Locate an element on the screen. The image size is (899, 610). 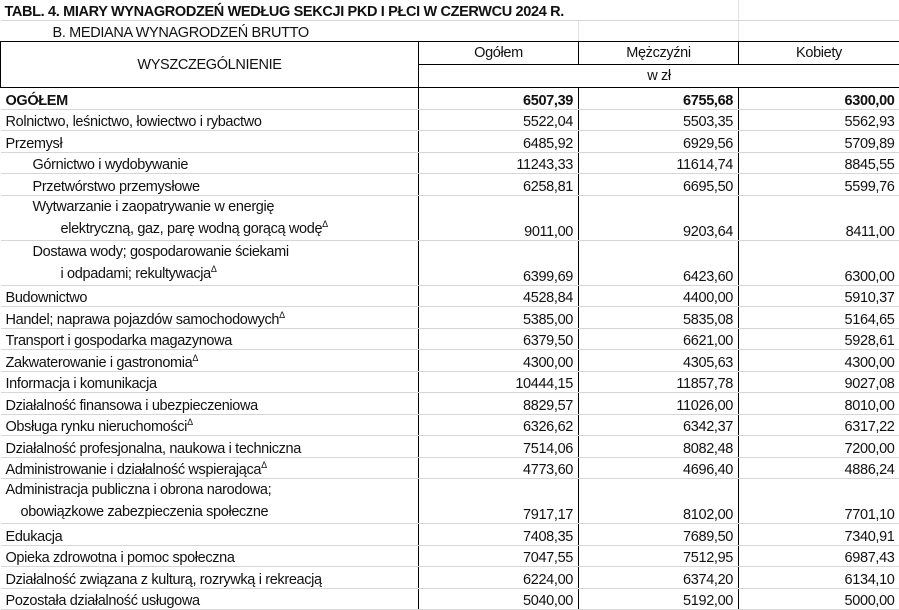
value-total: 7917,17 is located at coordinates (499, 501).